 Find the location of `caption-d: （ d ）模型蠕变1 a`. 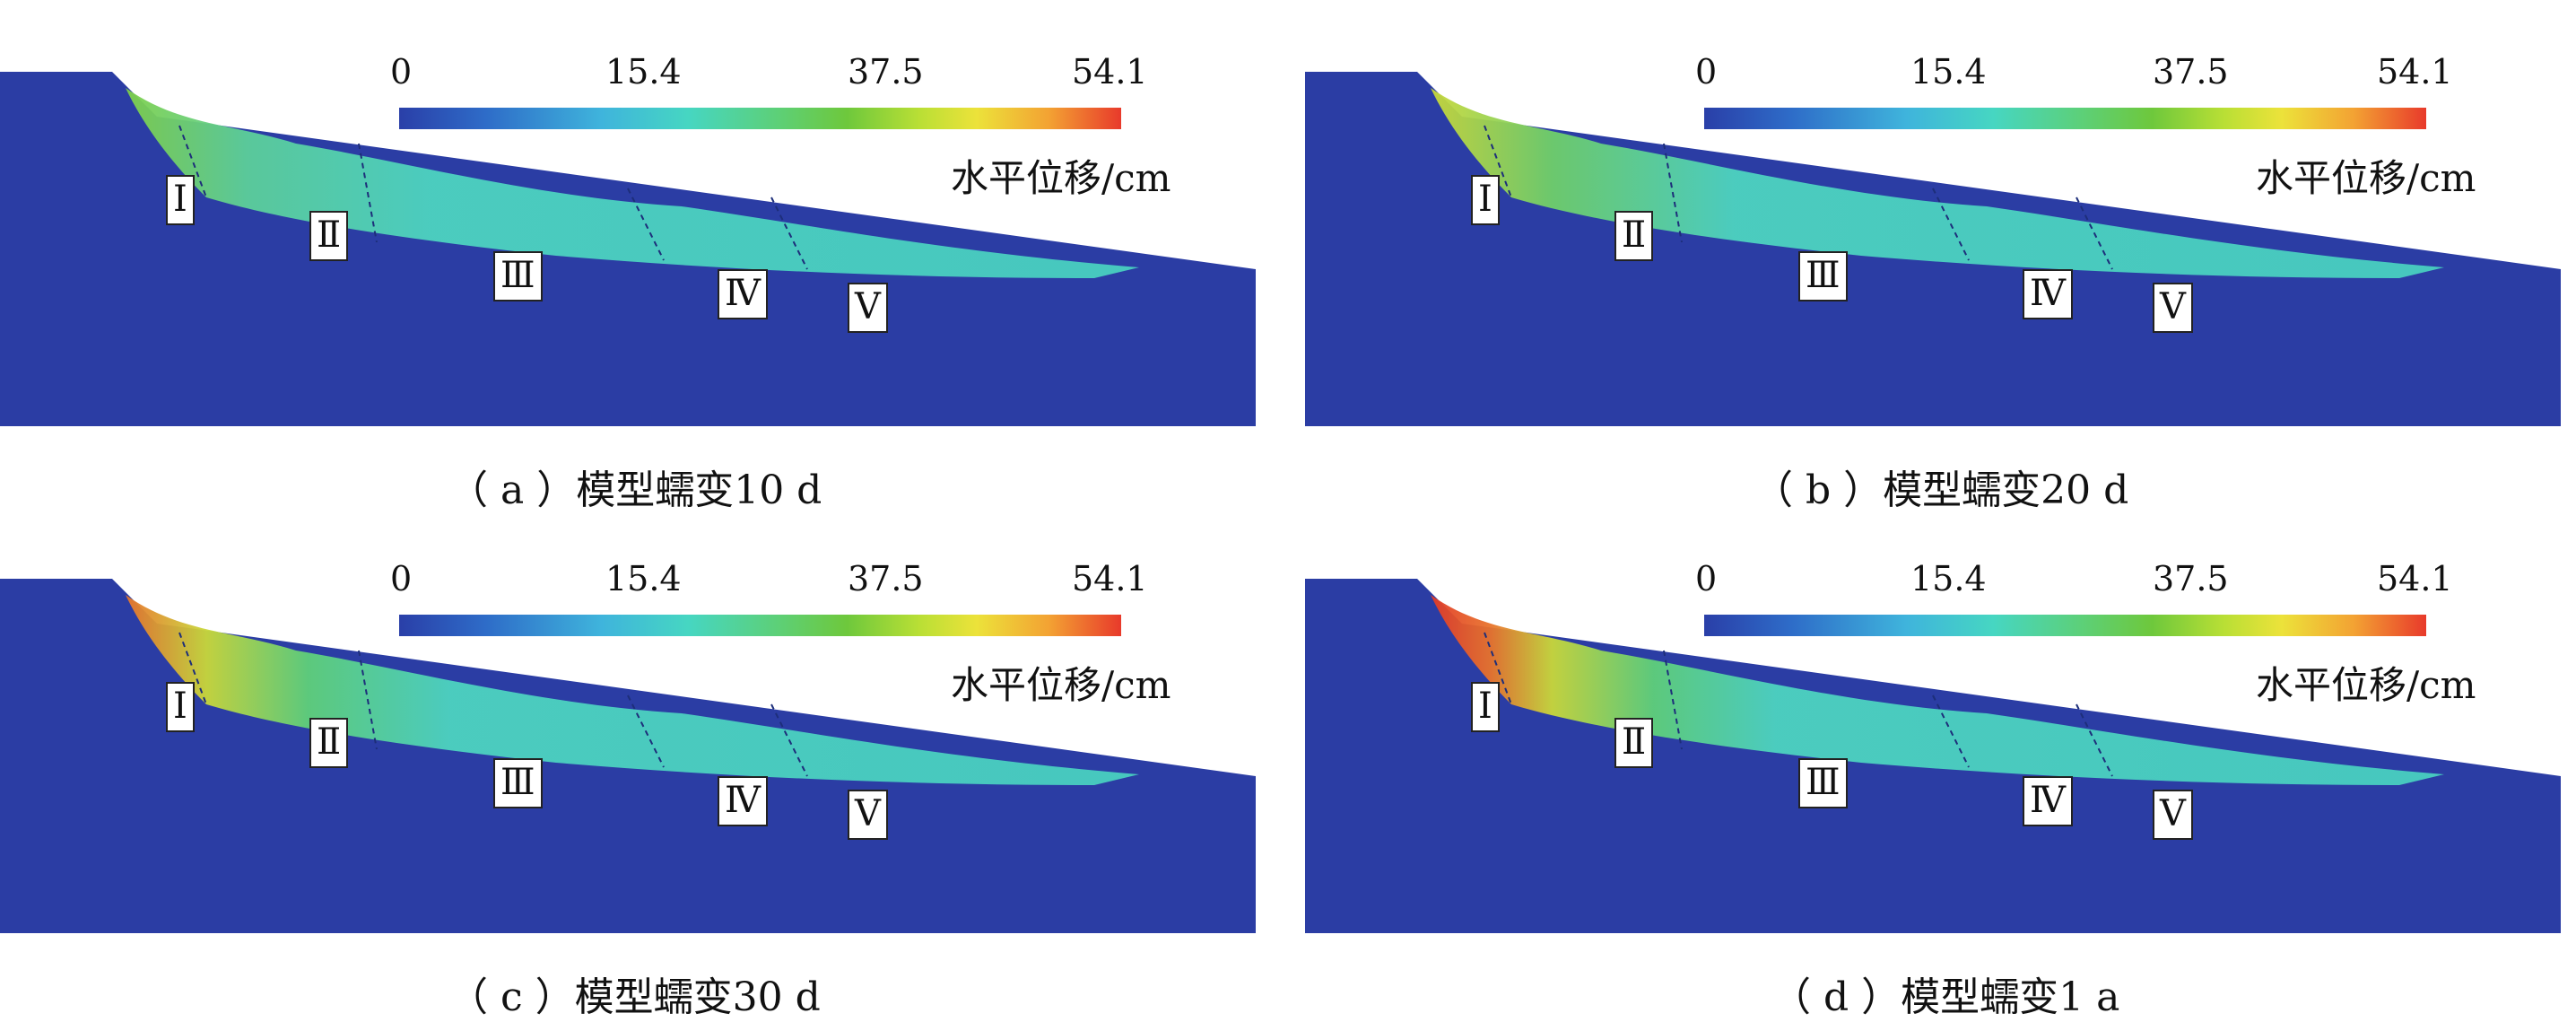

caption-d: （ d ）模型蠕变1 a is located at coordinates (1945, 997).